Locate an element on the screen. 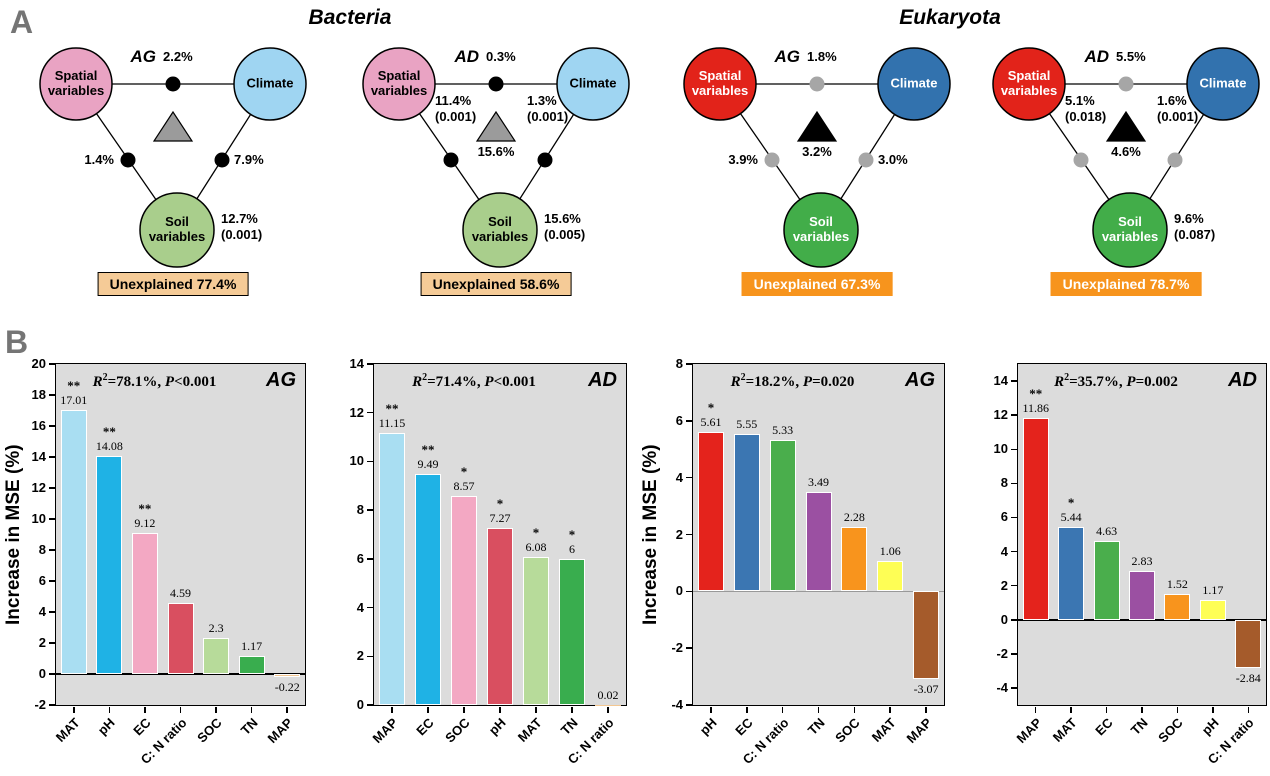  bar-EC is located at coordinates (144, 603).